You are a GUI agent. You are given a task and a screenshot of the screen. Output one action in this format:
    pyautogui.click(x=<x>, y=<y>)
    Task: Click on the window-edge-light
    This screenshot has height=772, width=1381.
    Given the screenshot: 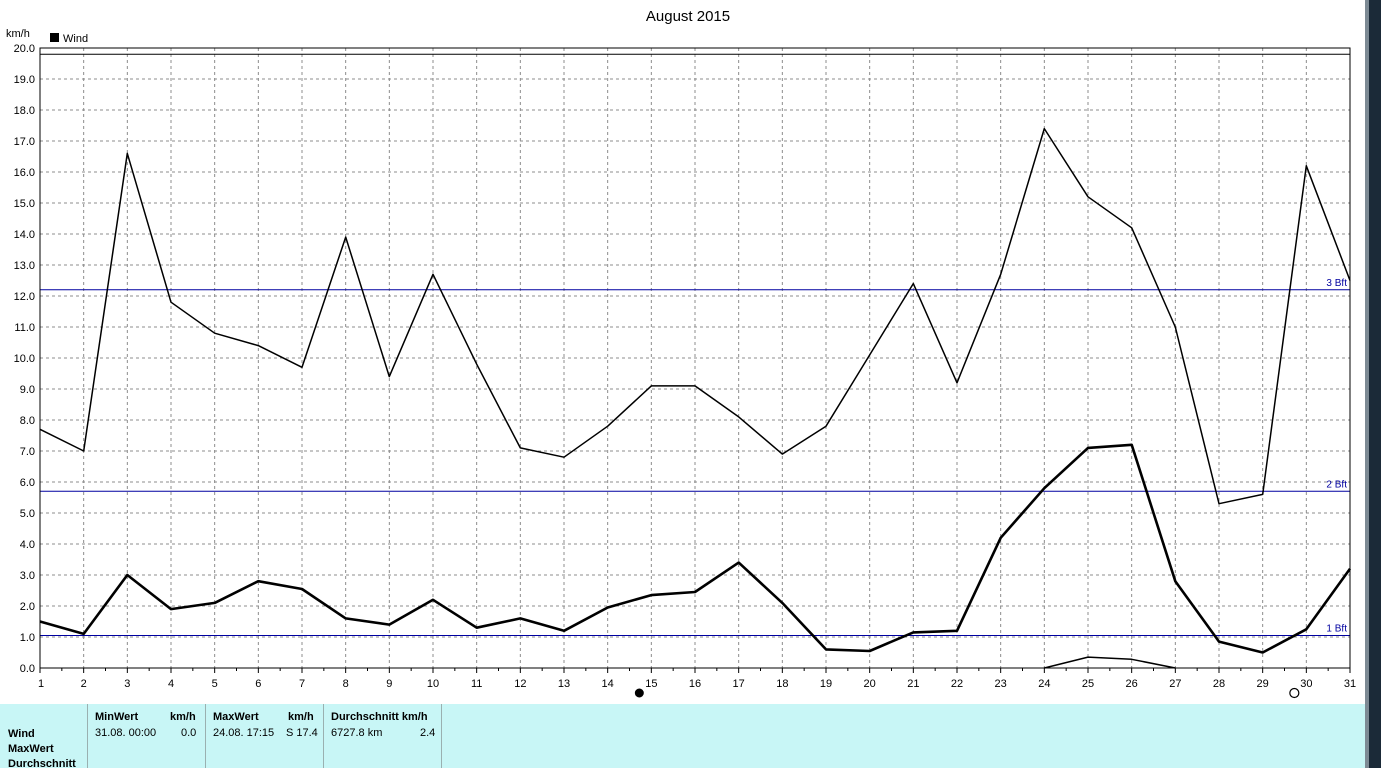 What is the action you would take?
    pyautogui.click(x=1367, y=384)
    